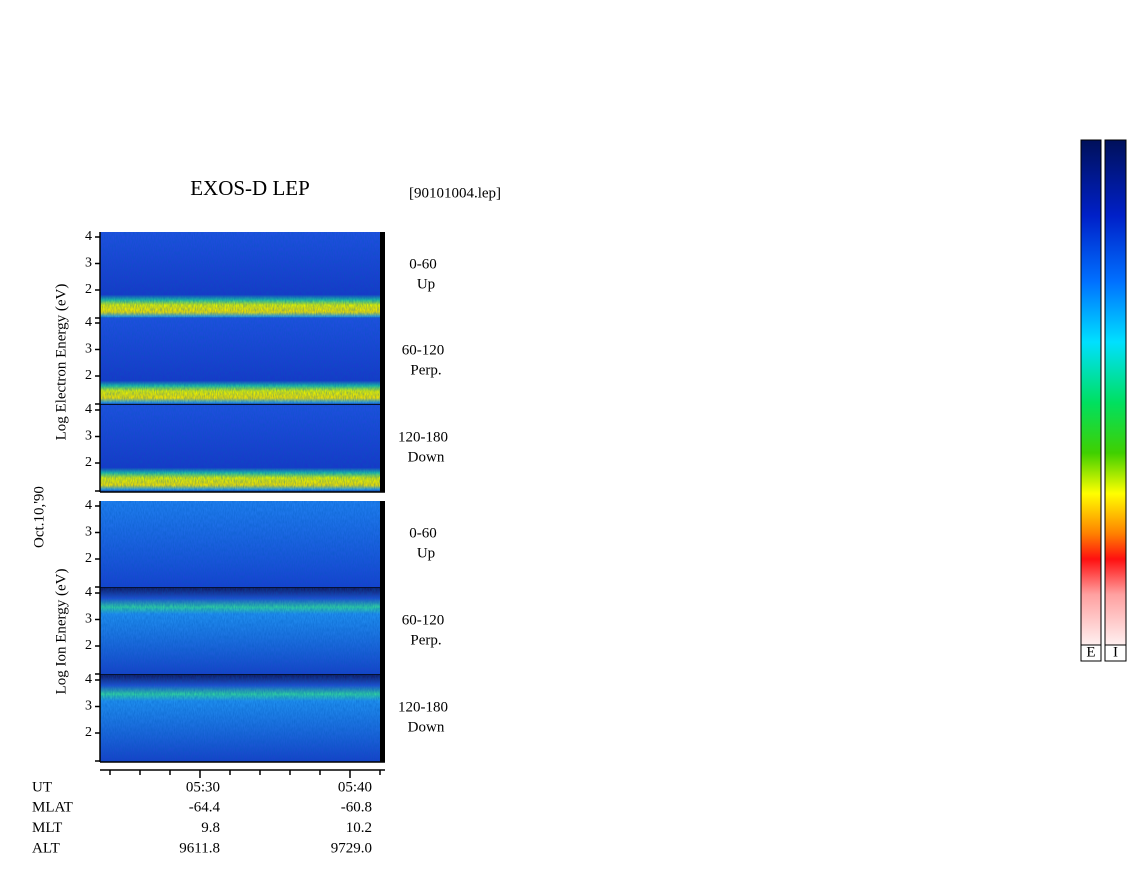  What do you see at coordinates (61, 362) in the screenshot?
I see `species-axis-label: Log Electron Energy (eV)` at bounding box center [61, 362].